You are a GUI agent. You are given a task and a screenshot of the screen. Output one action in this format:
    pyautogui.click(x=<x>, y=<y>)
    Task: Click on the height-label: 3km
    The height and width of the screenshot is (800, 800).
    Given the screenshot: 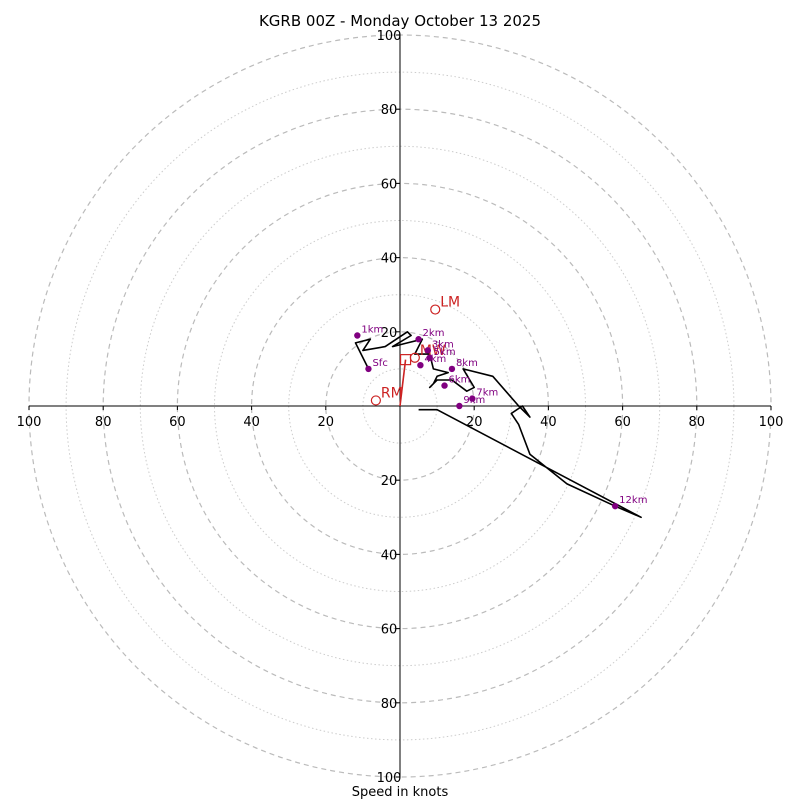 What is the action you would take?
    pyautogui.click(x=443, y=344)
    